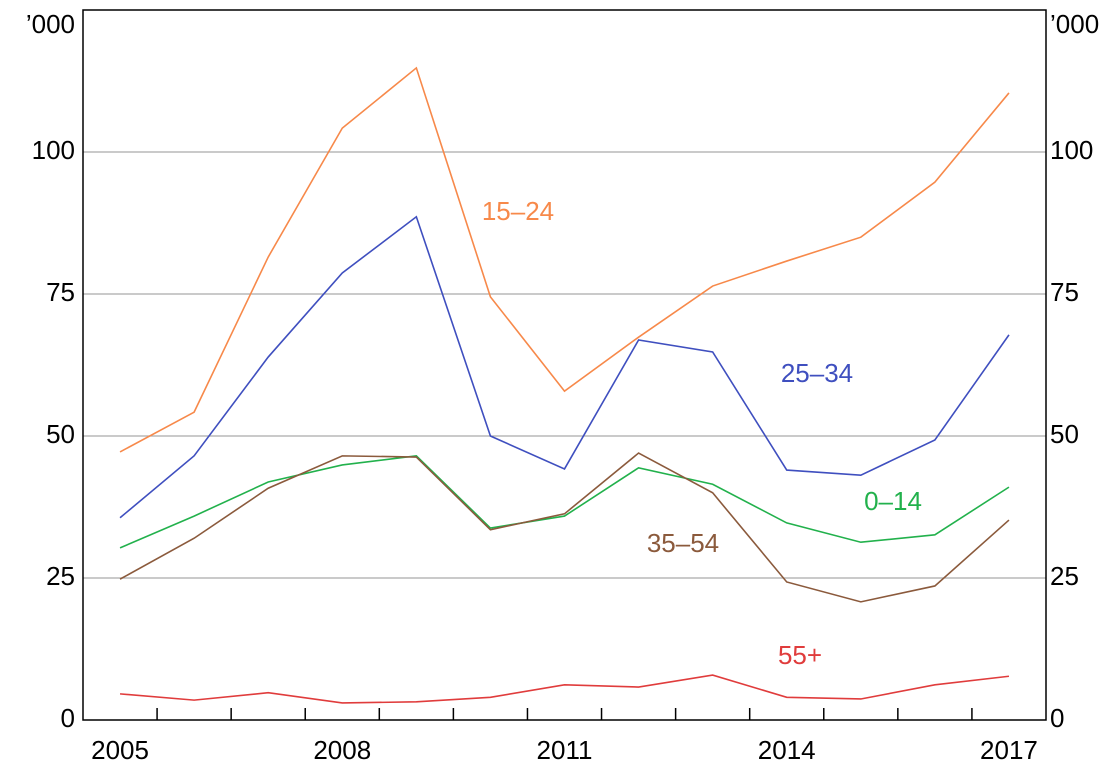 The image size is (1116, 779). Describe the element at coordinates (60, 434) in the screenshot. I see `y-tick-label: 50` at that location.